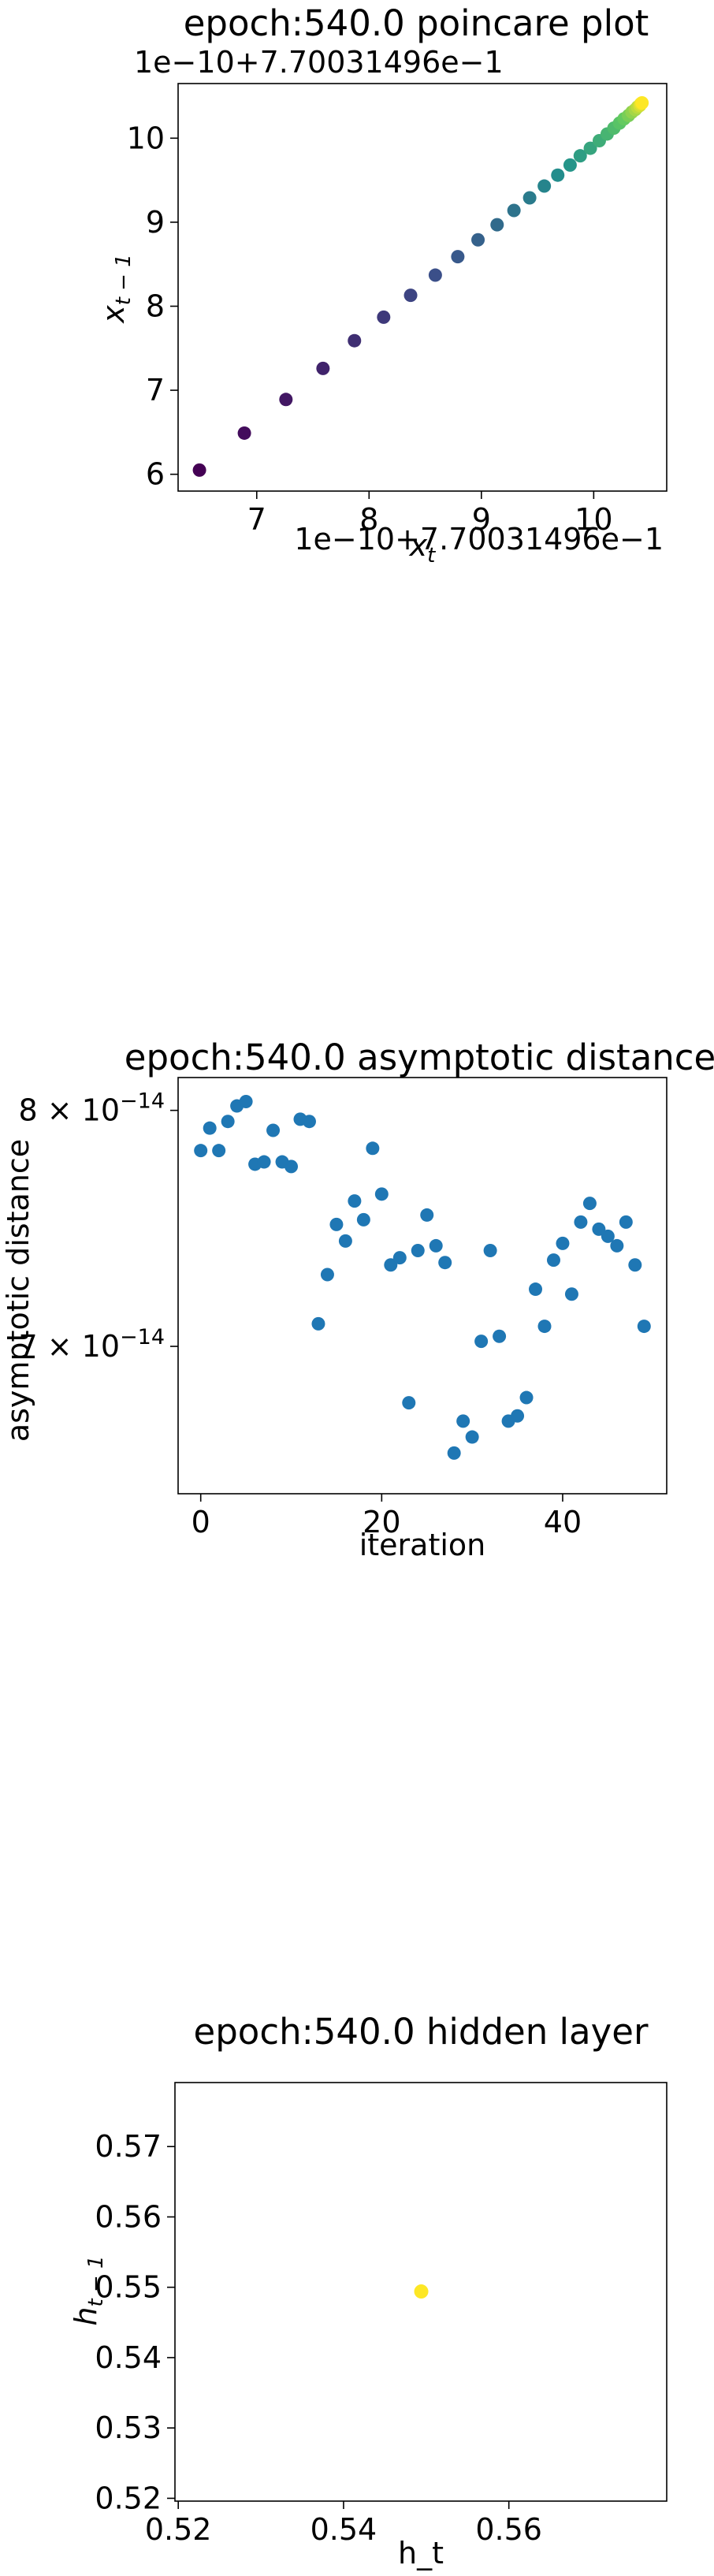  I want to click on poincare-x-tick-label: 8, so click(368, 519).